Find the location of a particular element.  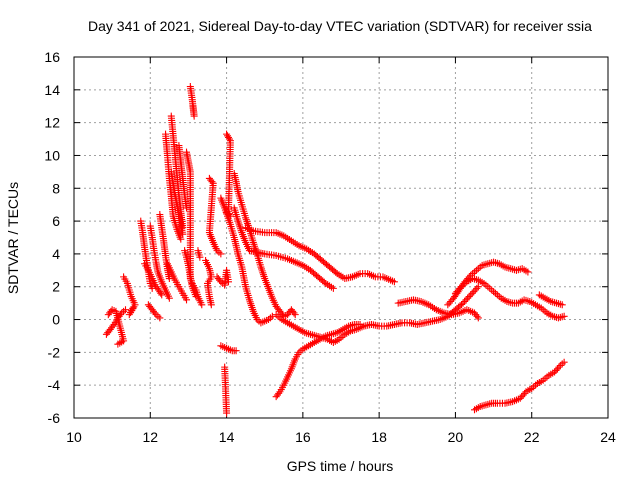

series-arc-o is located at coordinates (192, 101).